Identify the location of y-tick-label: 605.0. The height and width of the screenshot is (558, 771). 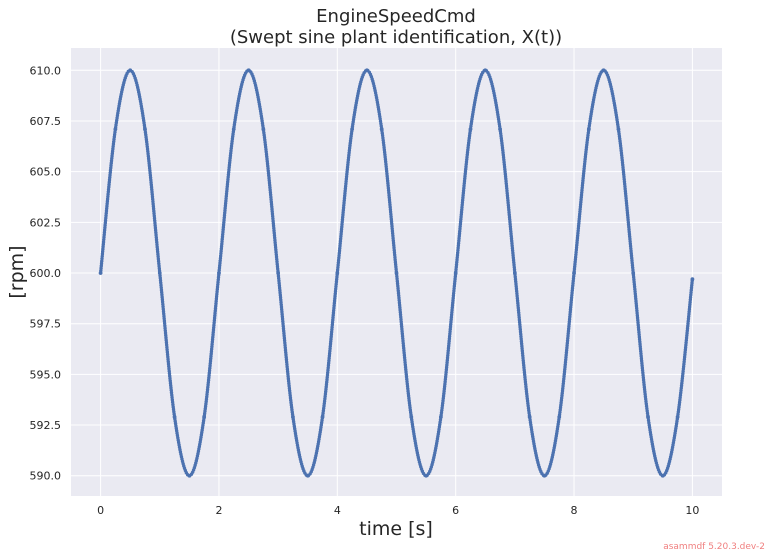
(46, 172).